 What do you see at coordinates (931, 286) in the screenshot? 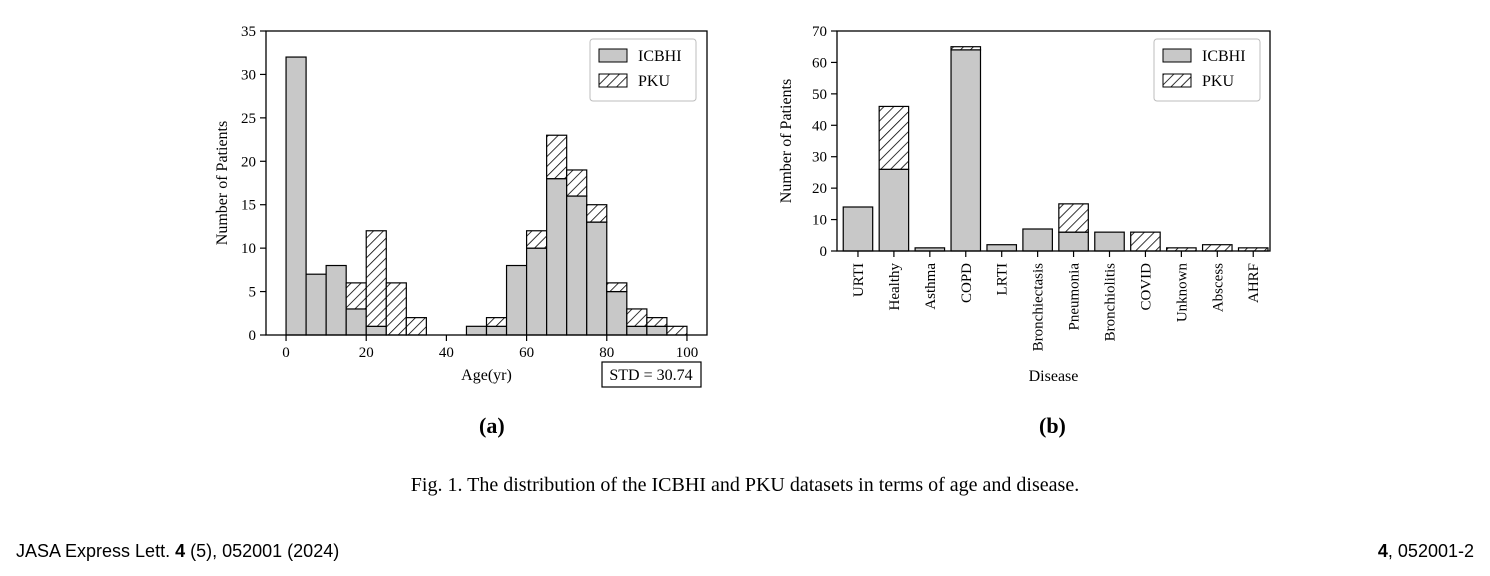
I see `x-tick-label-asthma: Asthma` at bounding box center [931, 286].